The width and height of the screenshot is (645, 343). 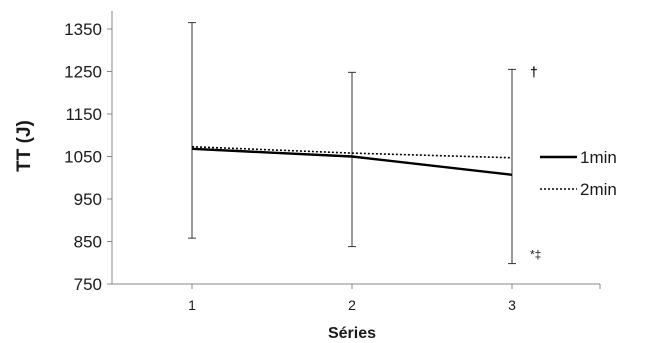 I want to click on x-axis-label: Séries, so click(x=352, y=333).